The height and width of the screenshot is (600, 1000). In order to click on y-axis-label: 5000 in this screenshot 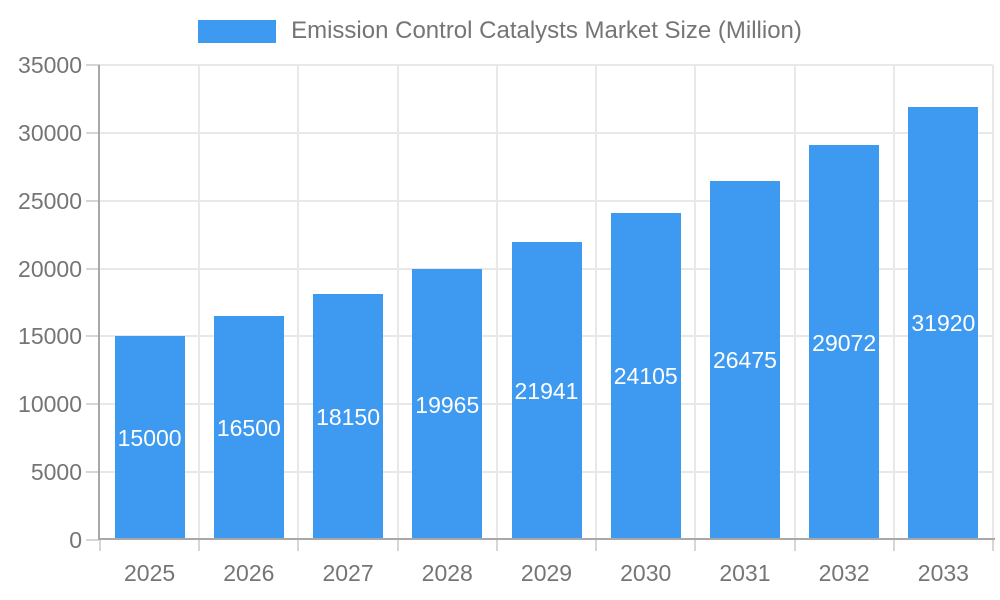, I will do `click(56, 472)`.